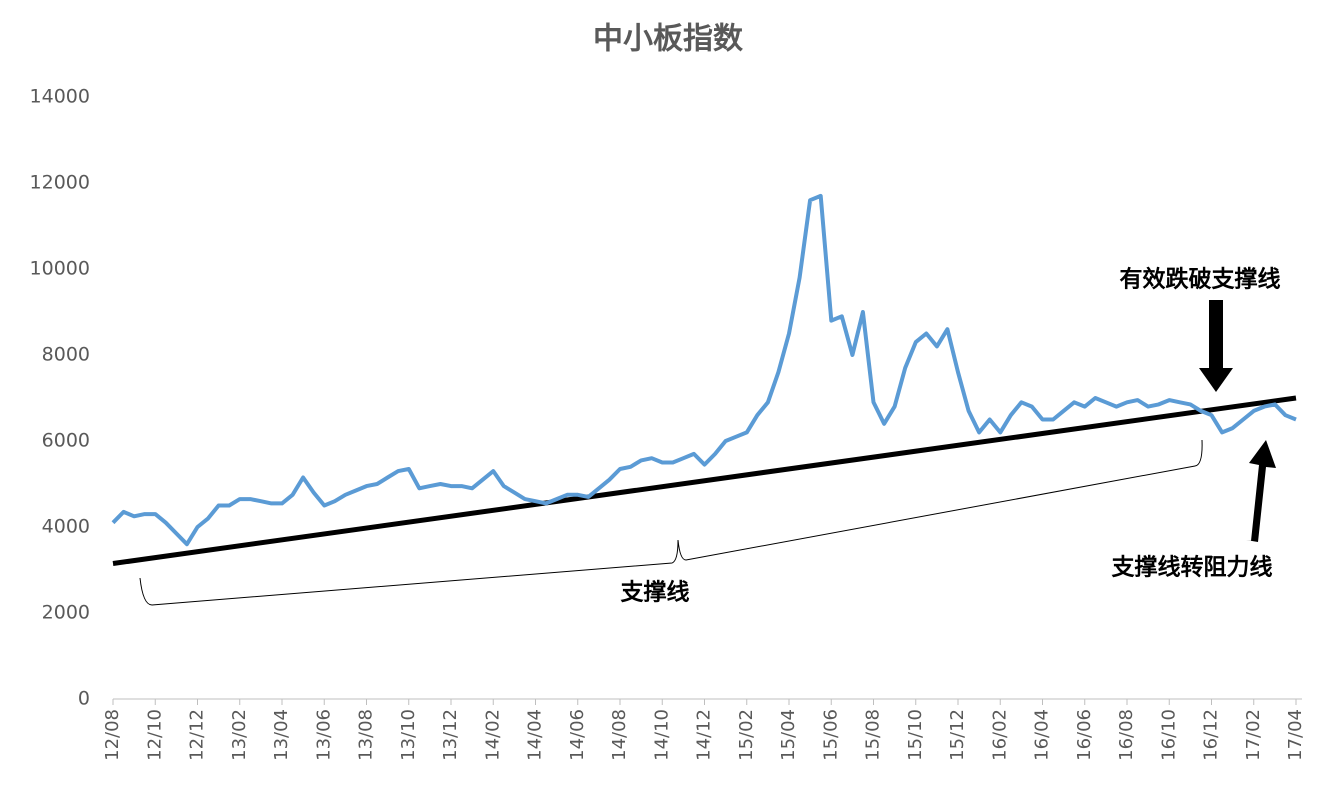 This screenshot has height=796, width=1335. What do you see at coordinates (66, 527) in the screenshot?
I see `y-tick-label: 4000` at bounding box center [66, 527].